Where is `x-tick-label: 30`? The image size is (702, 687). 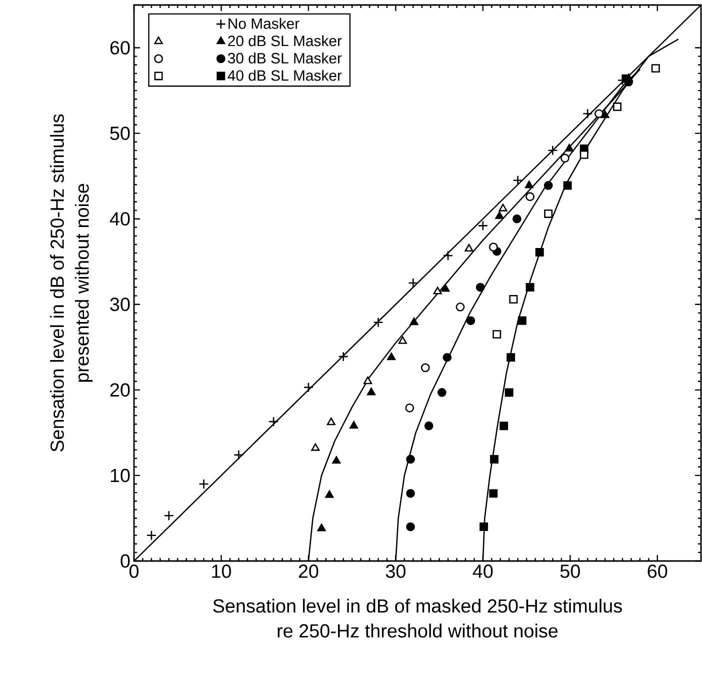
x-tick-label: 30 is located at coordinates (396, 571).